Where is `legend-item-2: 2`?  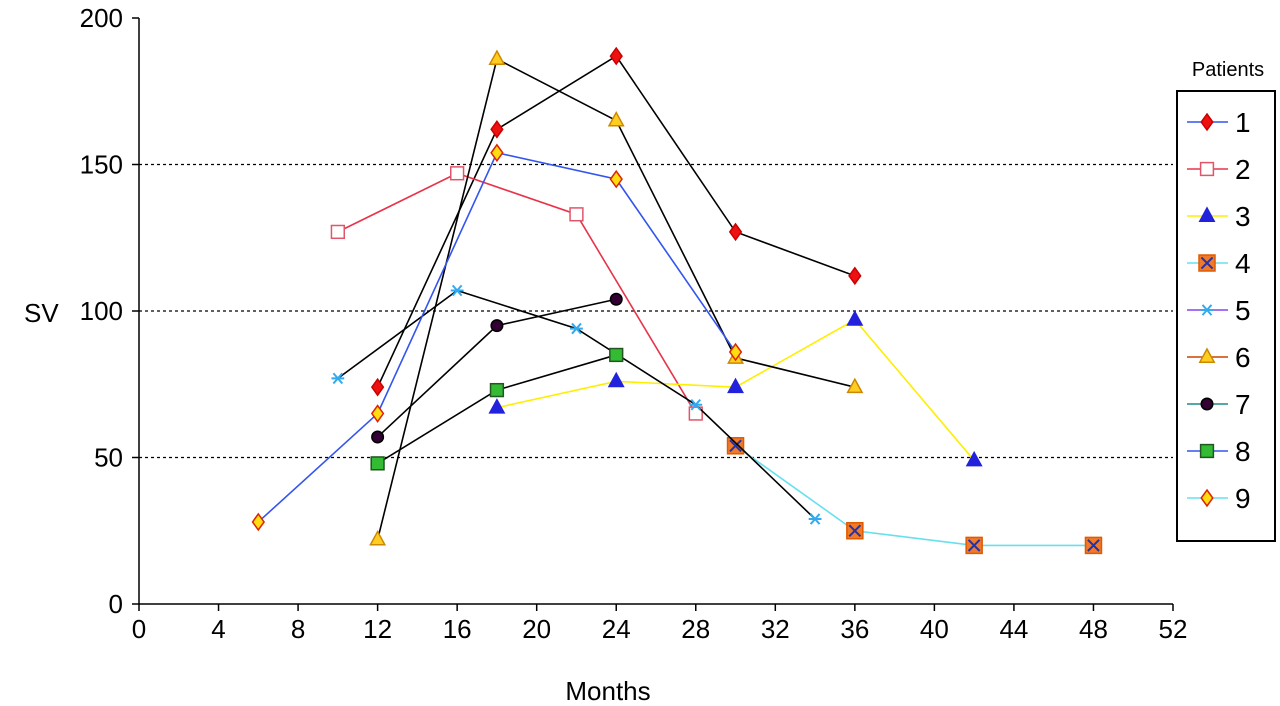
legend-item-2: 2 is located at coordinates (1219, 169).